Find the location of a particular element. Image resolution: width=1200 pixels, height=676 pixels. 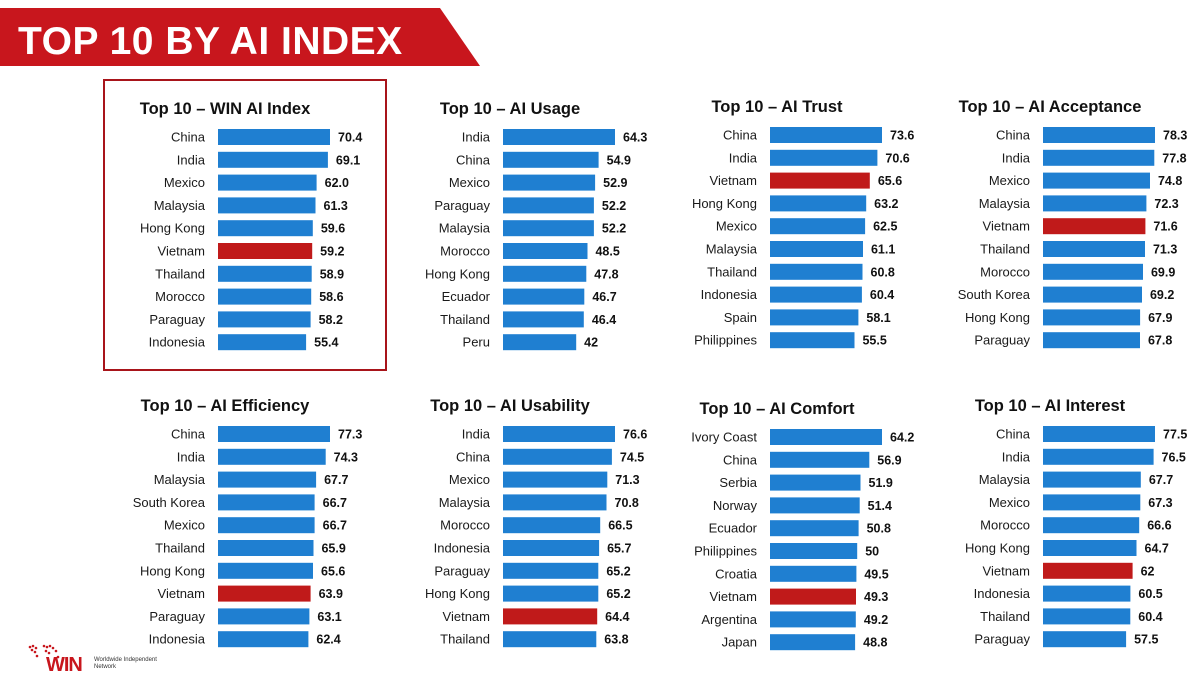

value-label: 66.5 is located at coordinates (620, 526).